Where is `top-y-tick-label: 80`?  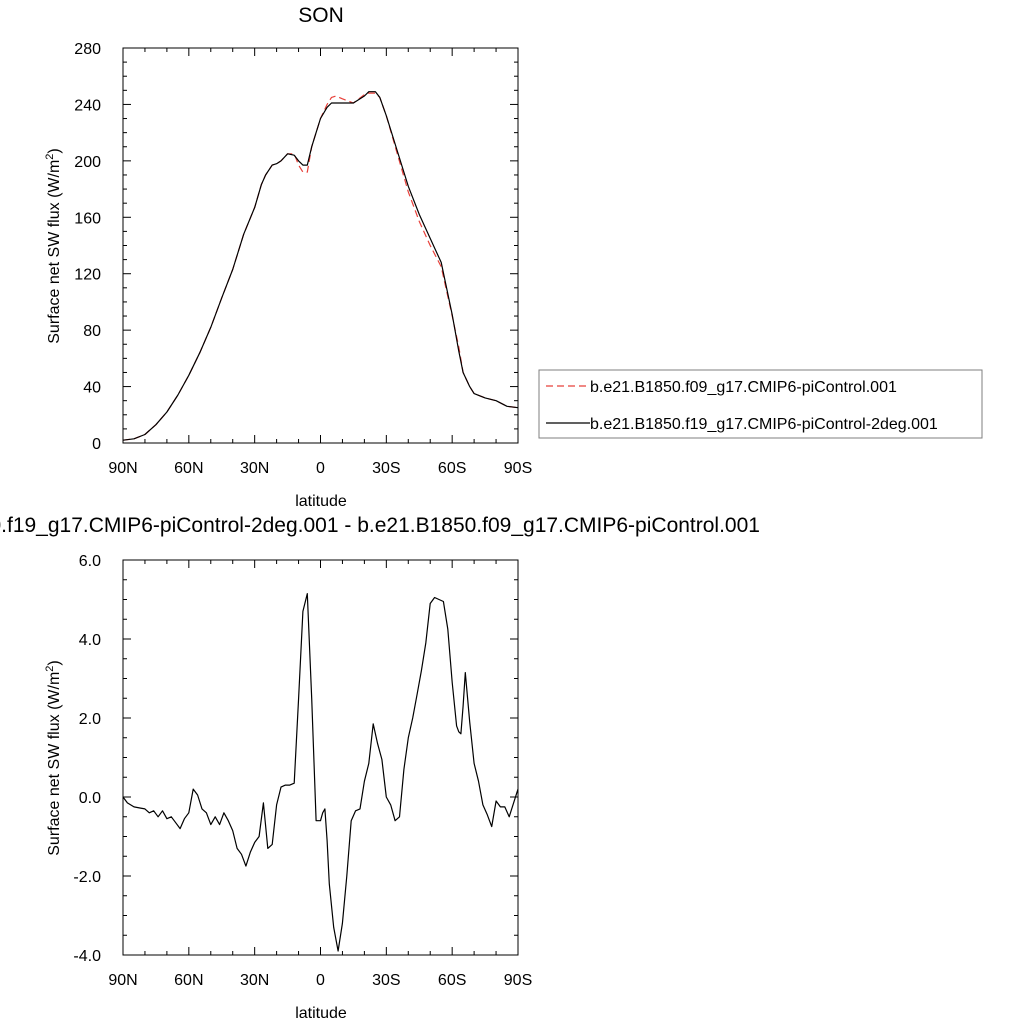 top-y-tick-label: 80 is located at coordinates (92, 331).